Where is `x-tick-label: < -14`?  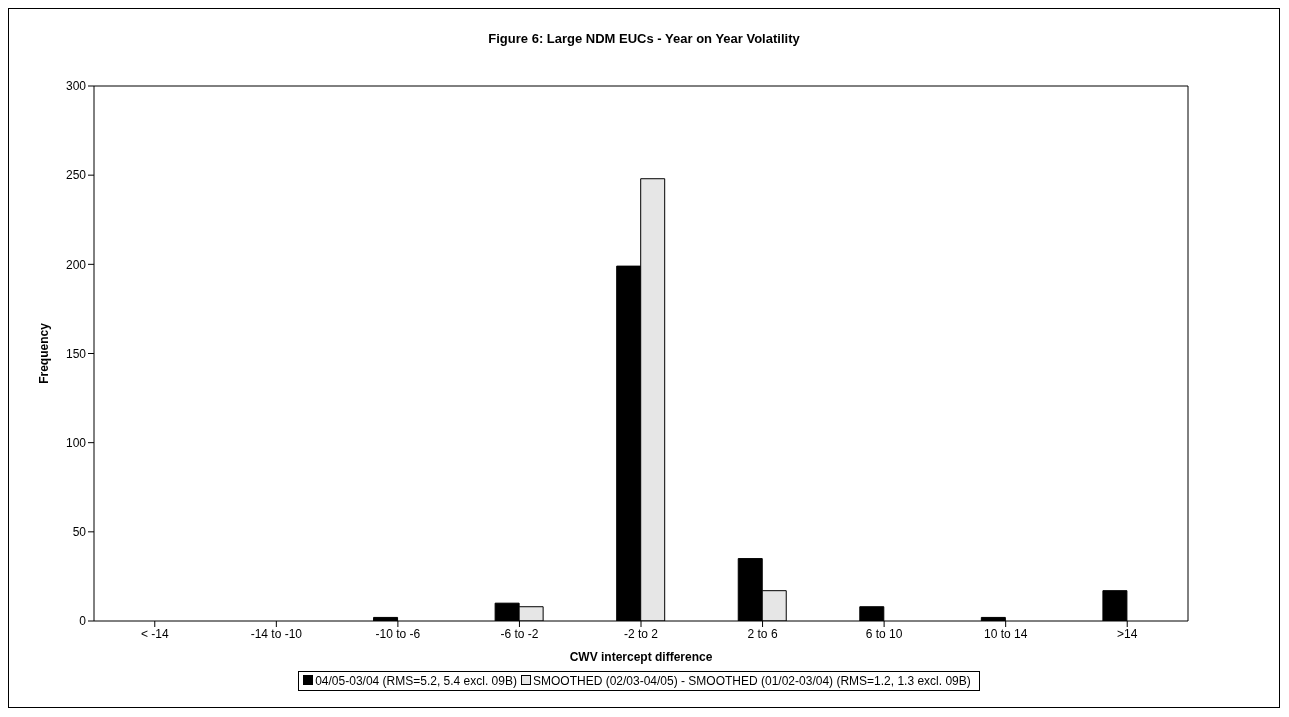 x-tick-label: < -14 is located at coordinates (154, 633).